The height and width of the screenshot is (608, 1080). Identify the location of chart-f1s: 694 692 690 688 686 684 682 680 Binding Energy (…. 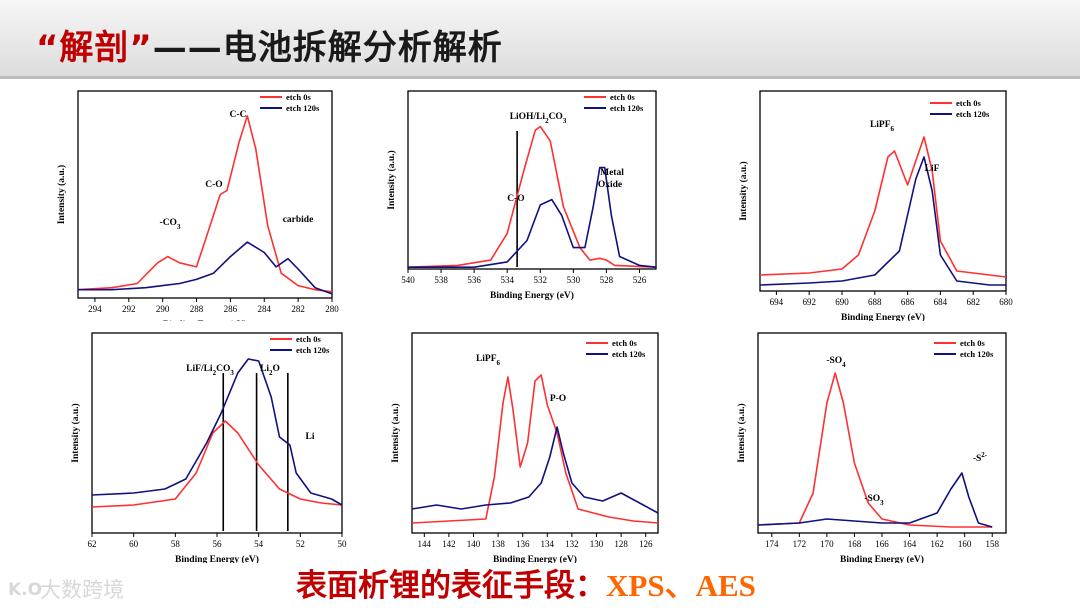
(874, 202).